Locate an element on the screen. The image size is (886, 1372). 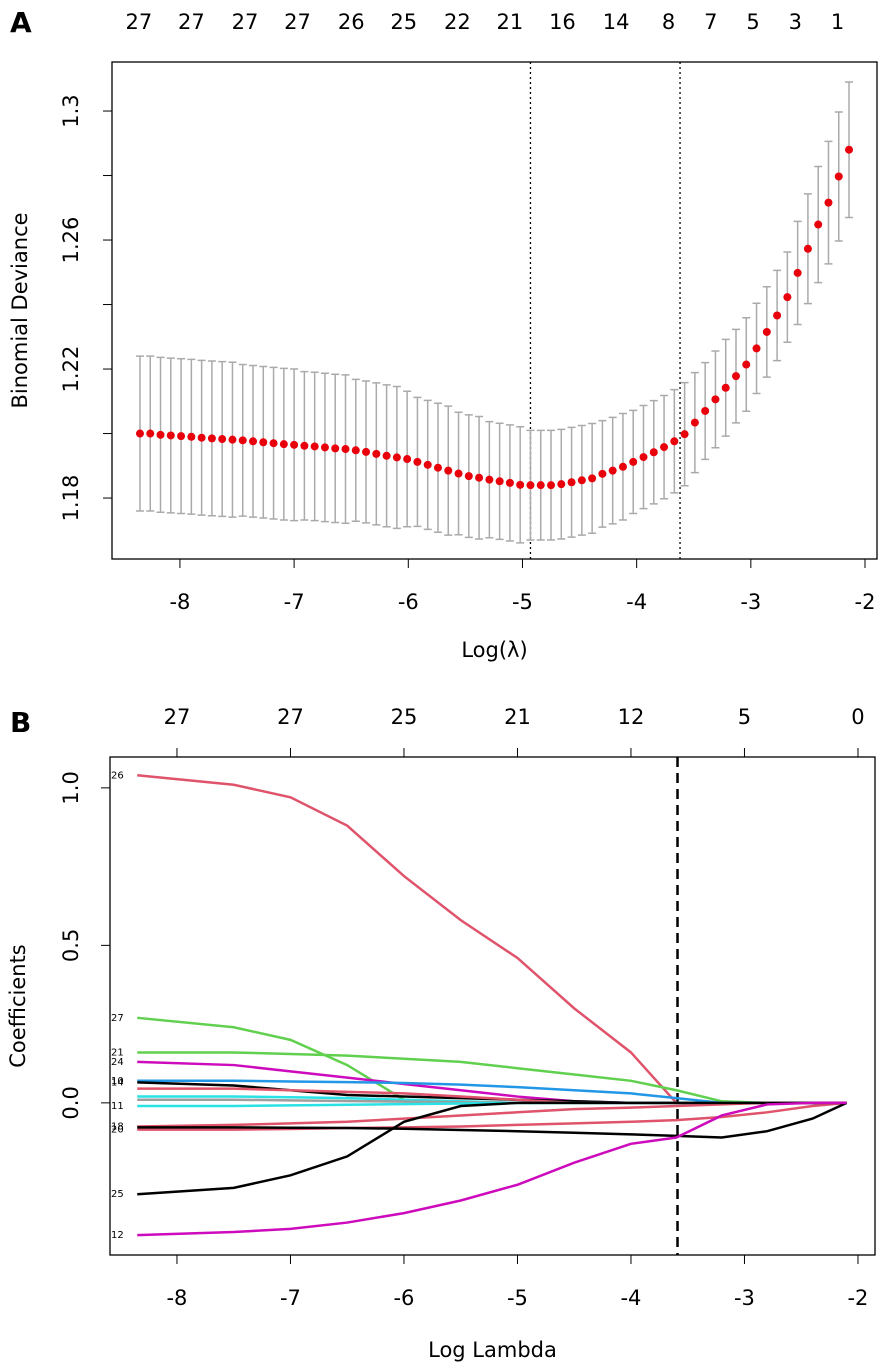
series-label: 24 is located at coordinates (117, 1062).